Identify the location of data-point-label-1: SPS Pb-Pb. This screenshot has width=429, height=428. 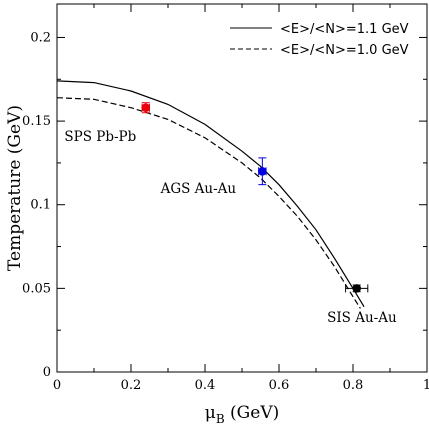
(100, 137).